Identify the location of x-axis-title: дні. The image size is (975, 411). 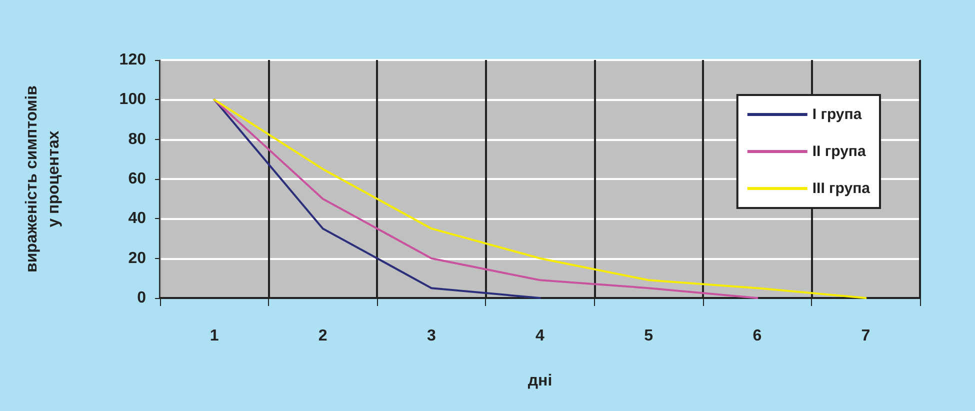
(540, 381).